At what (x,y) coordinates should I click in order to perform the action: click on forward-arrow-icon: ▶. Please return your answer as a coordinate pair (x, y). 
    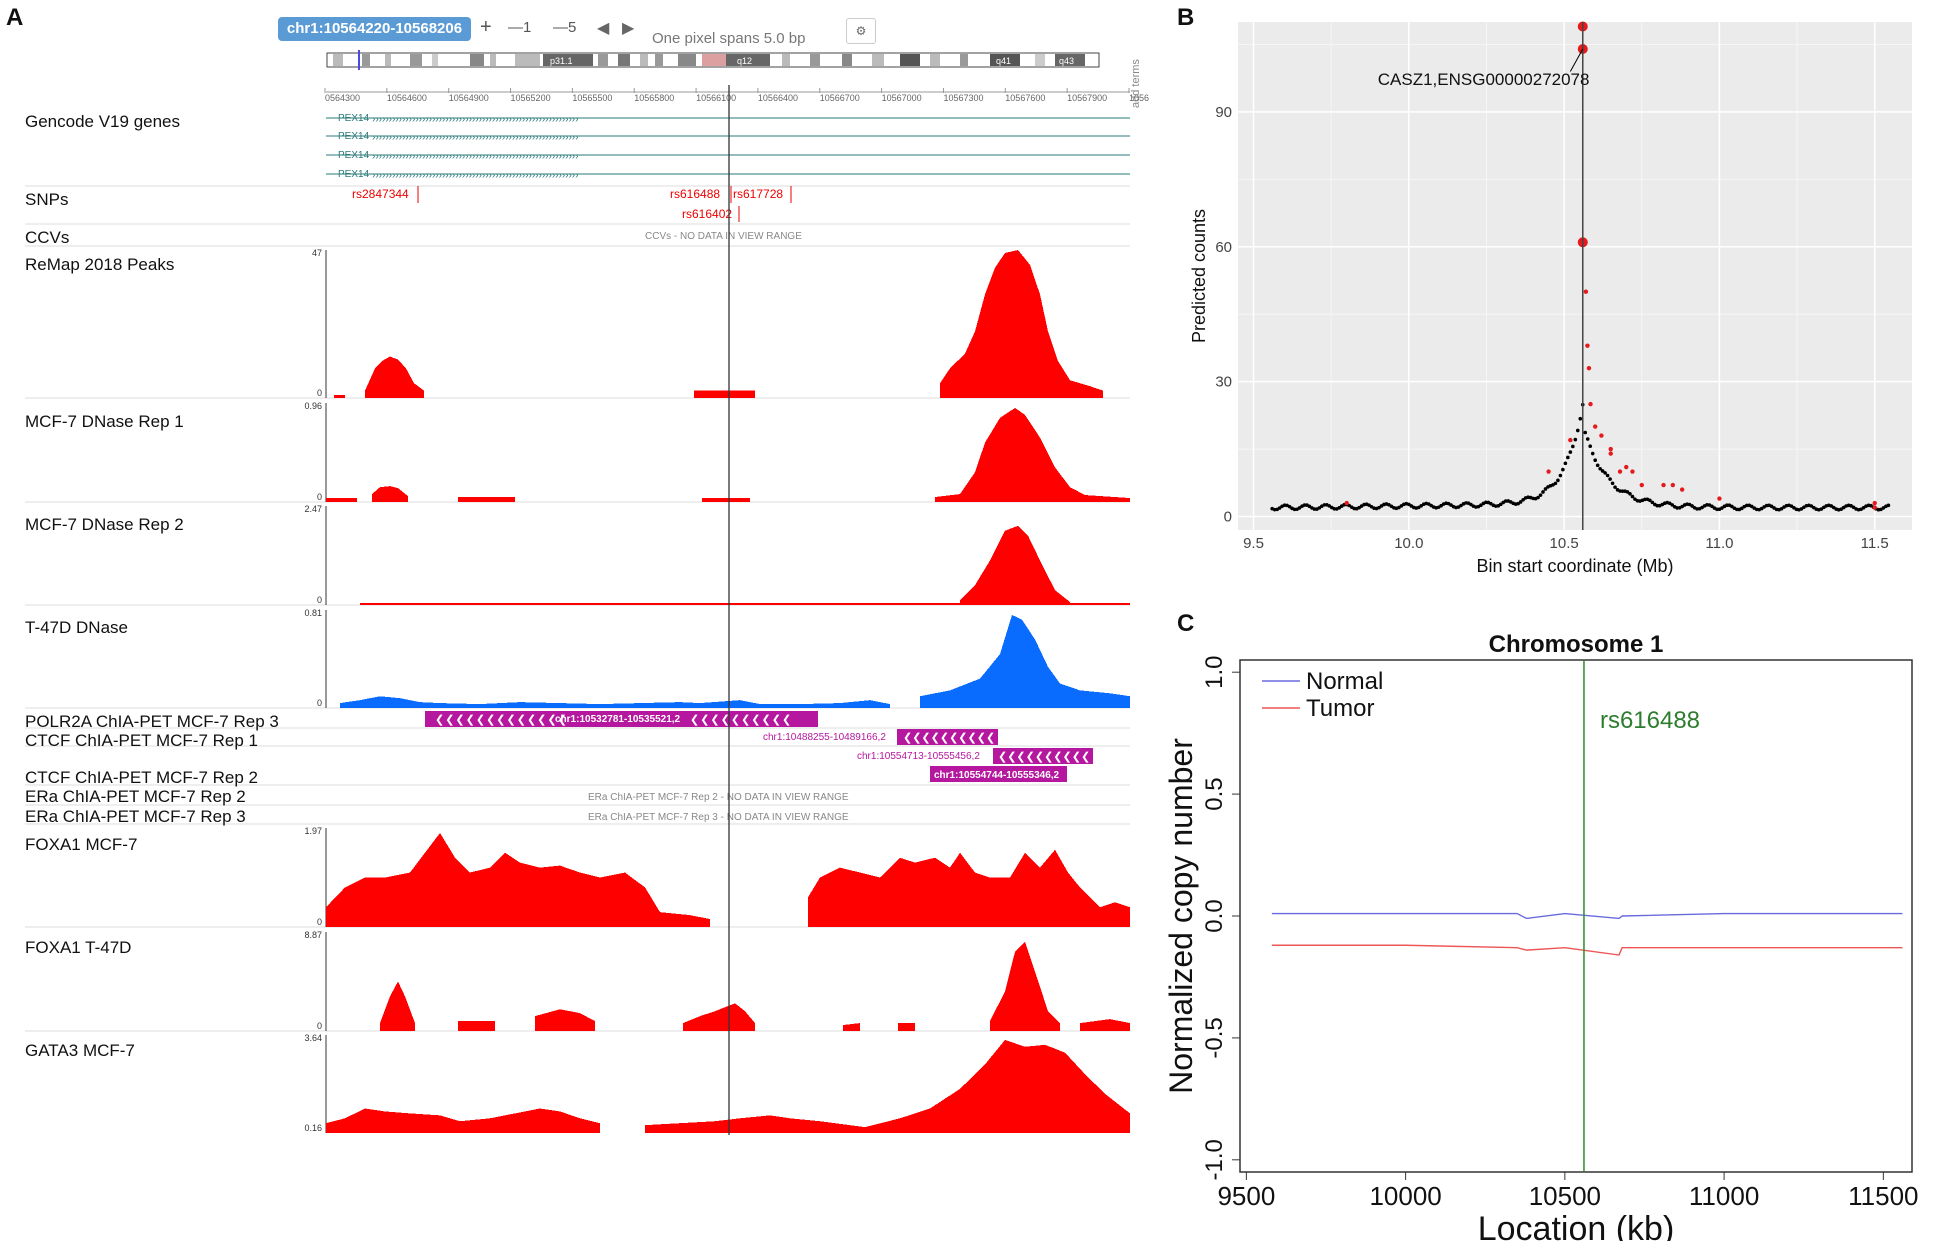
    Looking at the image, I should click on (628, 28).